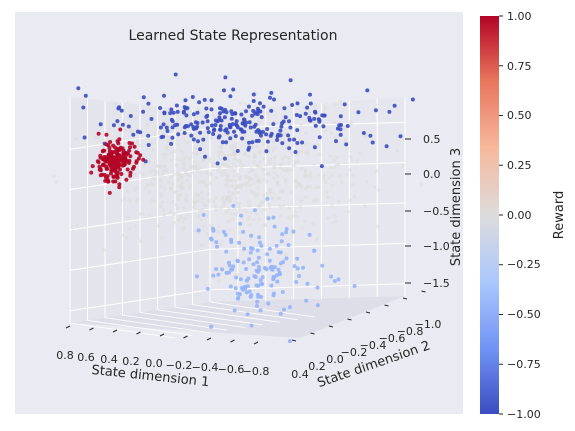 This screenshot has width=575, height=431. Describe the element at coordinates (373, 345) in the screenshot. I see `y-tick-label: −0.4` at that location.